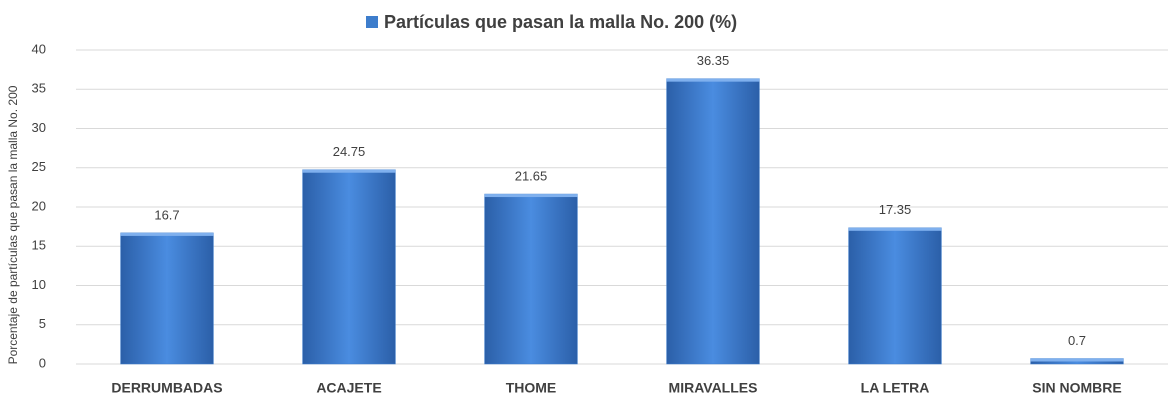 This screenshot has width=1168, height=402. I want to click on y-tick-label: 10, so click(39, 284).